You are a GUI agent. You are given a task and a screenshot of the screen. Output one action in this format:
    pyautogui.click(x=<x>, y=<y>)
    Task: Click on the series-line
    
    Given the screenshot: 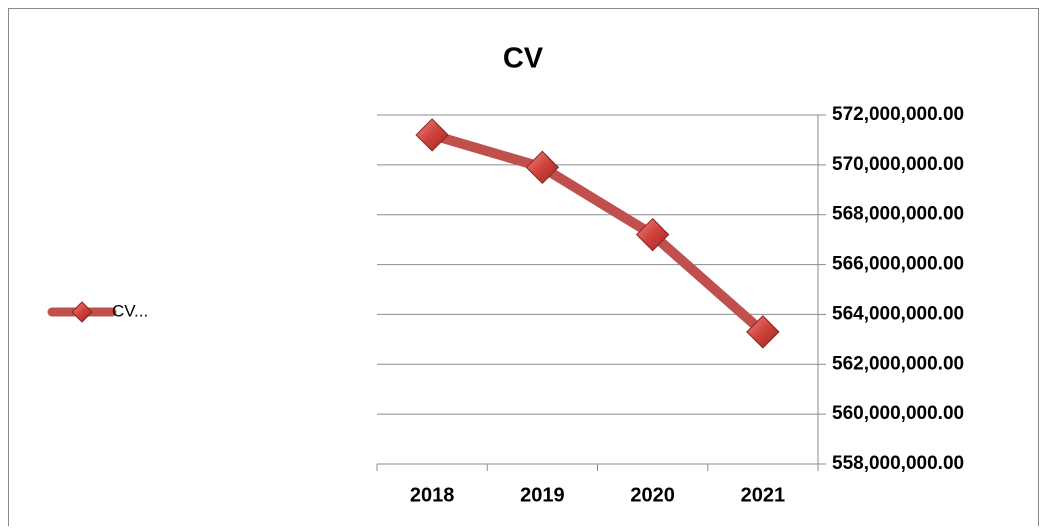 What is the action you would take?
    pyautogui.click(x=597, y=233)
    